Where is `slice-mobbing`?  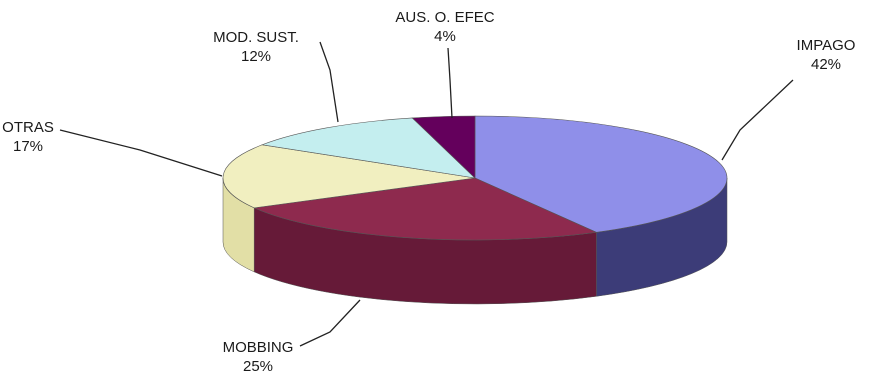 slice-mobbing is located at coordinates (425, 209).